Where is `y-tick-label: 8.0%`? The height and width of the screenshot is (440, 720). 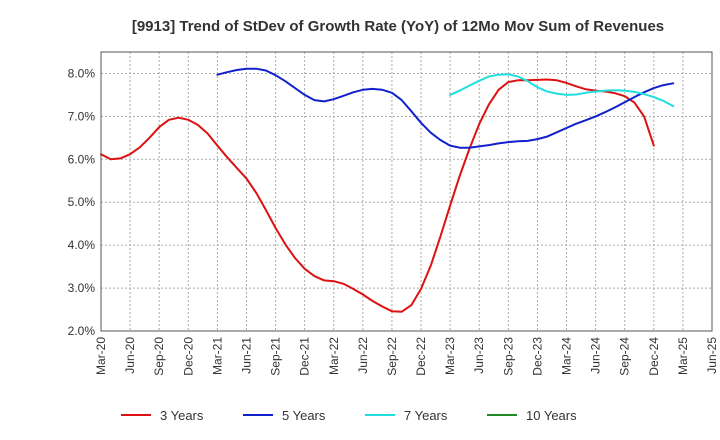
y-tick-label: 8.0% is located at coordinates (82, 73).